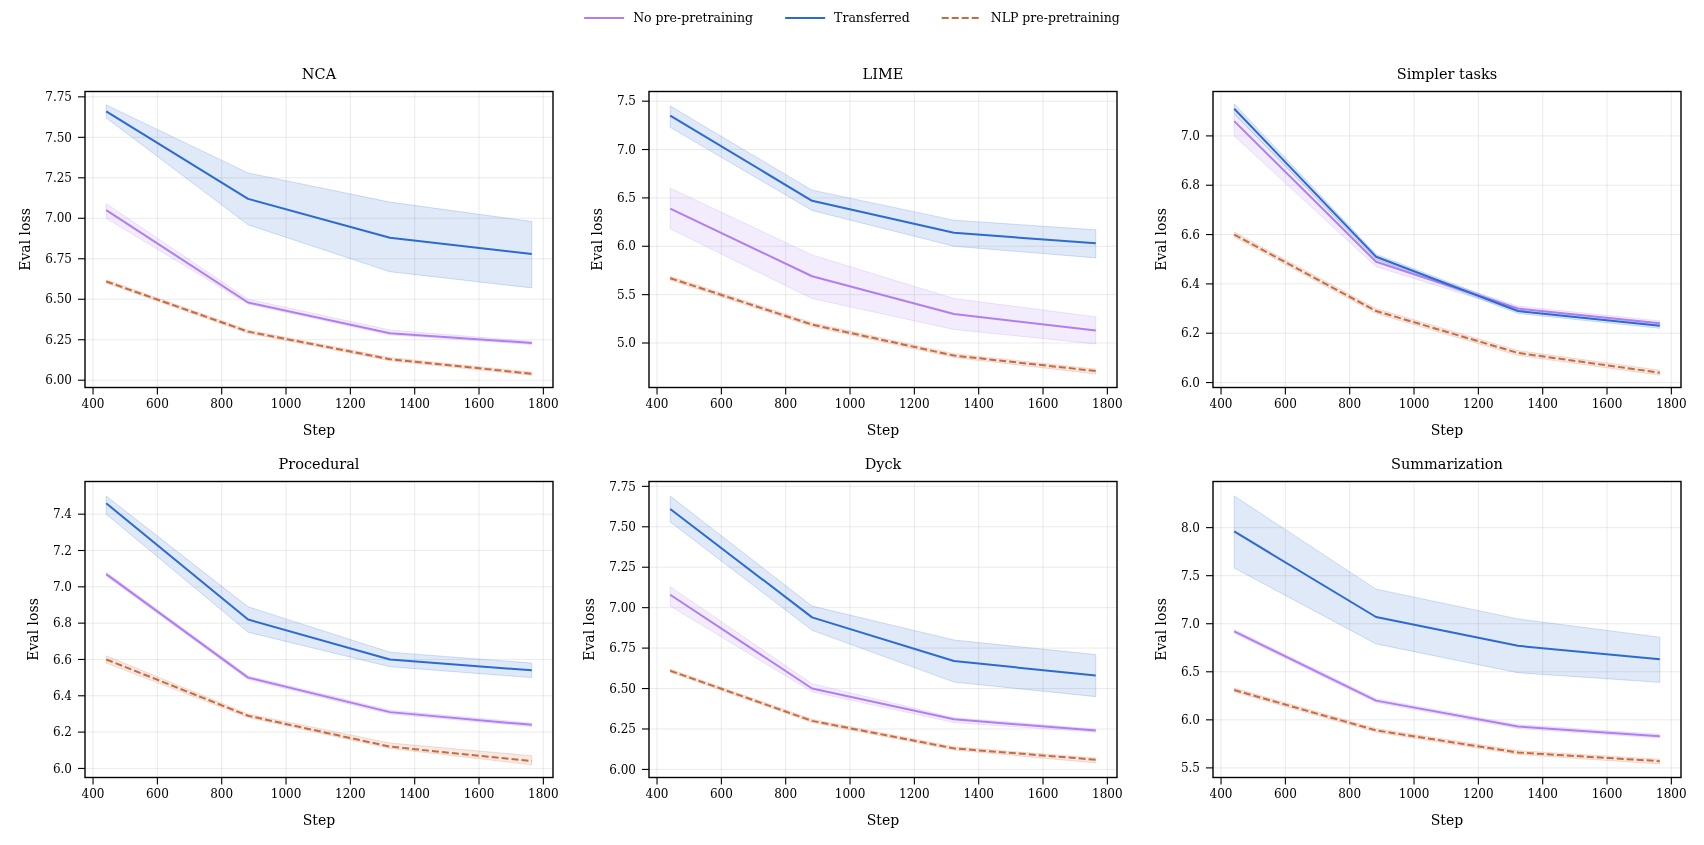 This screenshot has height=845, width=1704. I want to click on y-tick-label: 7.2, so click(62, 550).